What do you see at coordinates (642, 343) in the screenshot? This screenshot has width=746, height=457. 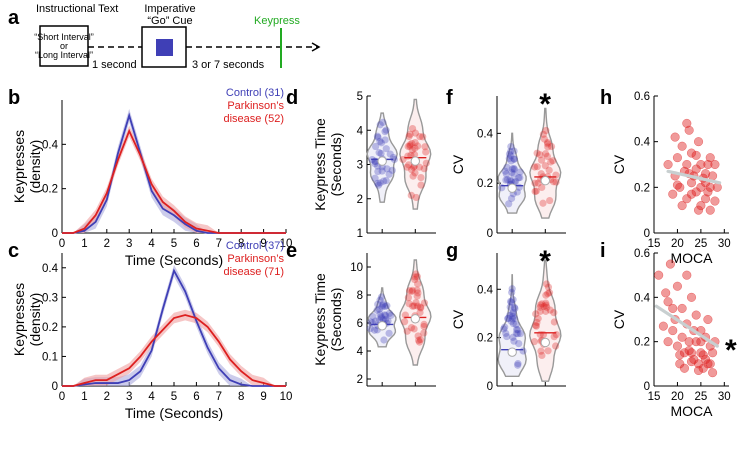 I see `y-tick-label-i-1: 0.2` at bounding box center [642, 343].